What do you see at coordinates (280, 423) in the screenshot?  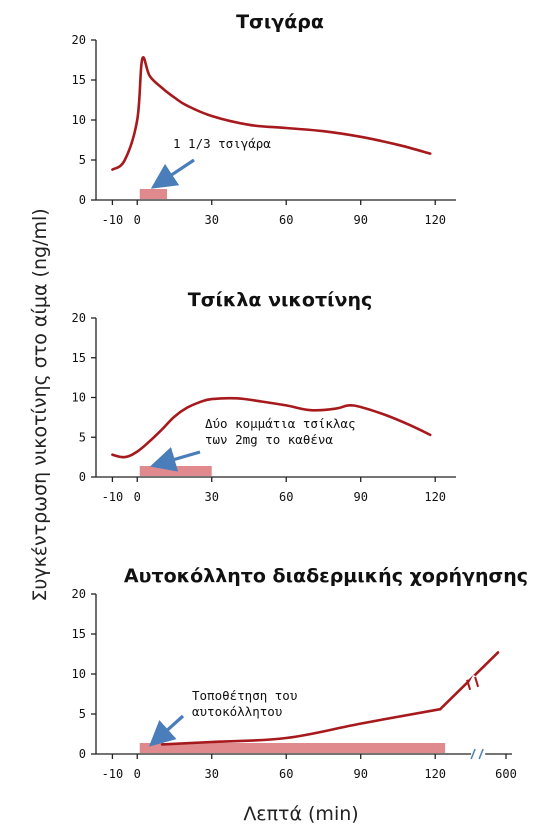 I see `annotation-text: Δύο κομμάτια τσίκλας` at bounding box center [280, 423].